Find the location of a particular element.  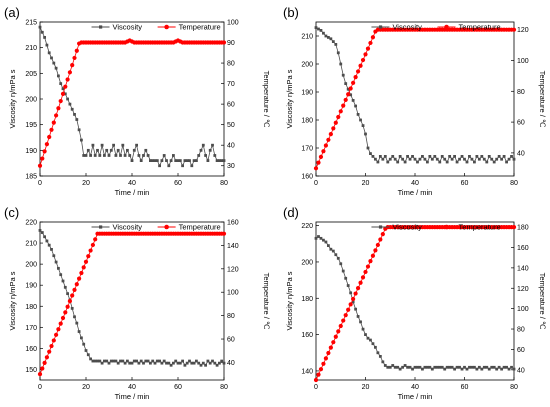

x-tick-label: 60 is located at coordinates (178, 387).